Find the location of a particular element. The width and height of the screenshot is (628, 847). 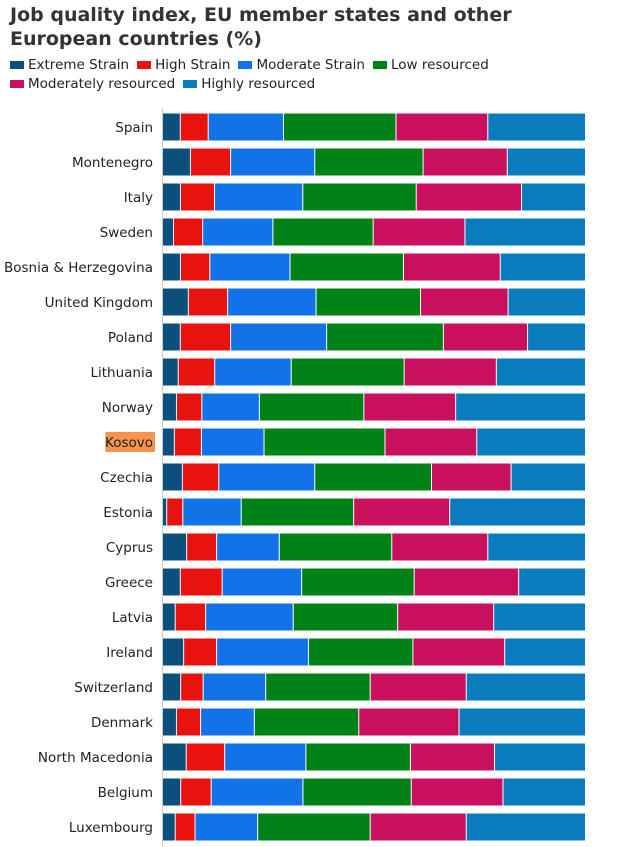

category-label: Cyprus is located at coordinates (129, 548).